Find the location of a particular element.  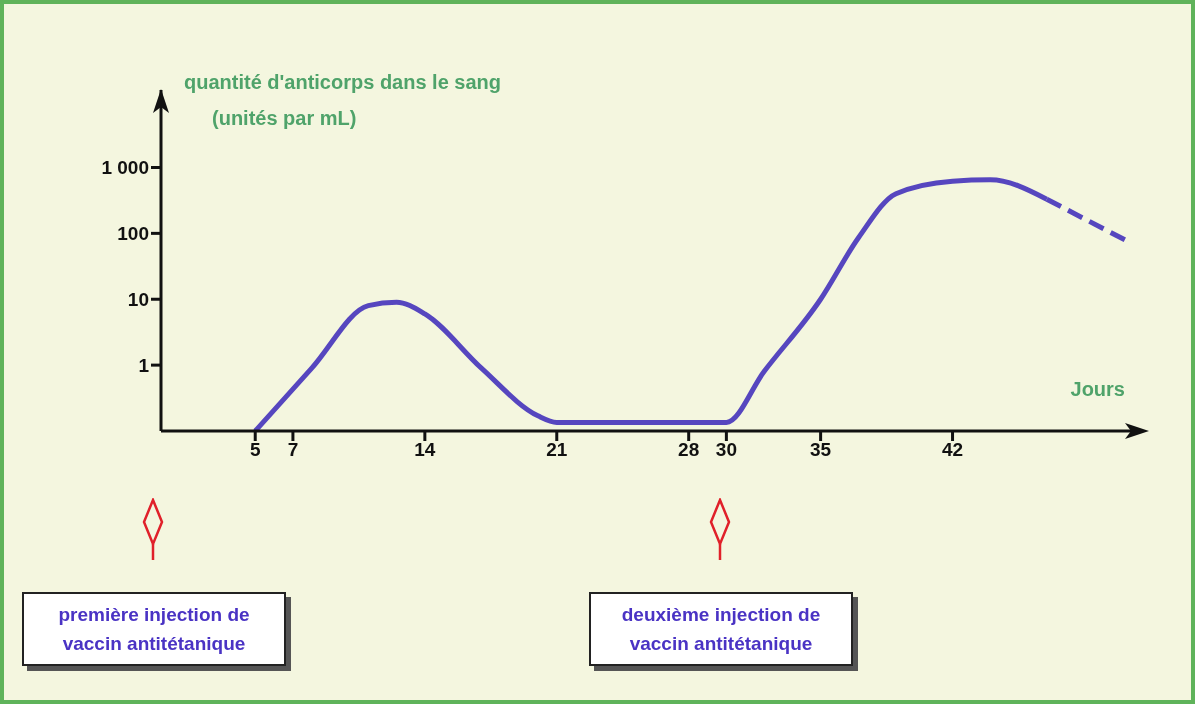

y-tick-label: 1 is located at coordinates (144, 365).